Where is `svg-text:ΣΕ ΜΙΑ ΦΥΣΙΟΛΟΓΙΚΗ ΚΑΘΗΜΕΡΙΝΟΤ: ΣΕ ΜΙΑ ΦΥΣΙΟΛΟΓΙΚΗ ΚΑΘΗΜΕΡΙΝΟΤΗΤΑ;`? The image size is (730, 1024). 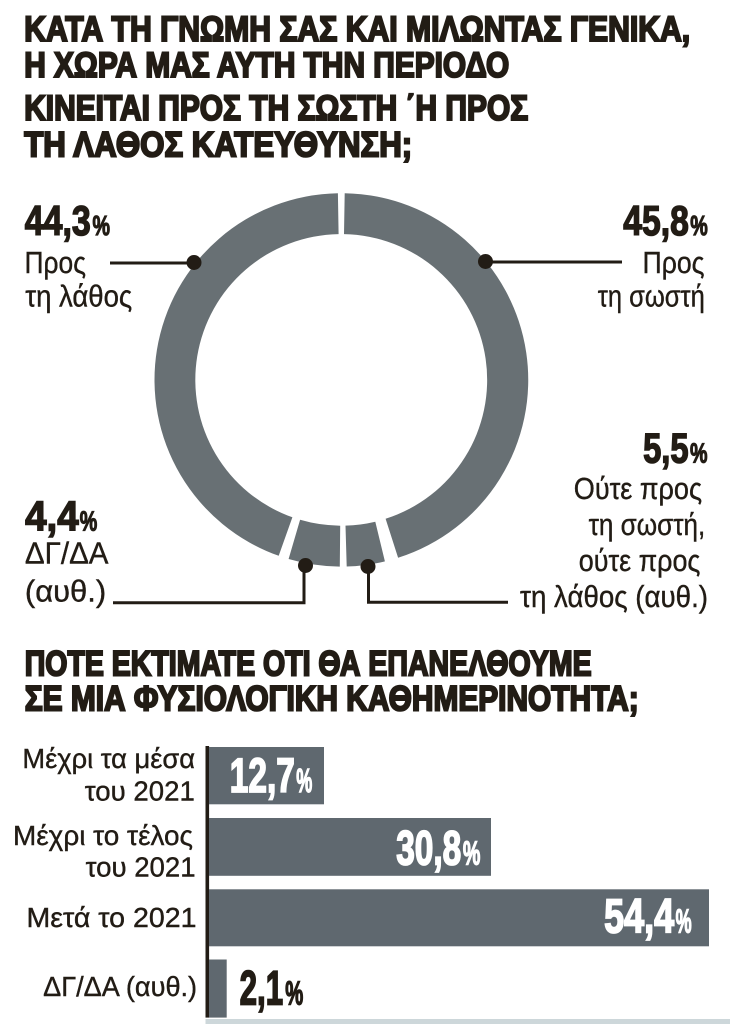 svg-text:ΣΕ ΜΙΑ ΦΥΣΙΟΛΟΓΙΚΗ ΚΑΘΗΜΕΡΙΝΟΤ: ΣΕ ΜΙΑ ΦΥΣΙΟΛΟΓΙΚΗ ΚΑΘΗΜΕΡΙΝΟΤΗΤΑ; is located at coordinates (332, 699).